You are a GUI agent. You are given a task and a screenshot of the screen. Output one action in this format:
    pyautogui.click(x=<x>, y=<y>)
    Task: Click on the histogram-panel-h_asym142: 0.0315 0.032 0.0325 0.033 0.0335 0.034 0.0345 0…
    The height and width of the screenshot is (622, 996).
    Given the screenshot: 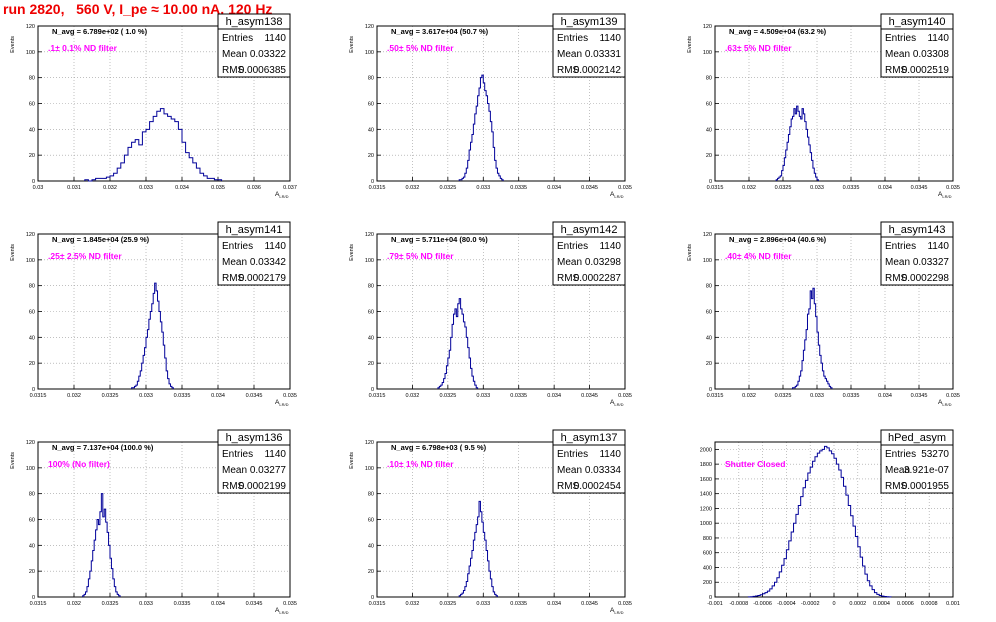 What is the action you would take?
    pyautogui.click(x=490, y=314)
    